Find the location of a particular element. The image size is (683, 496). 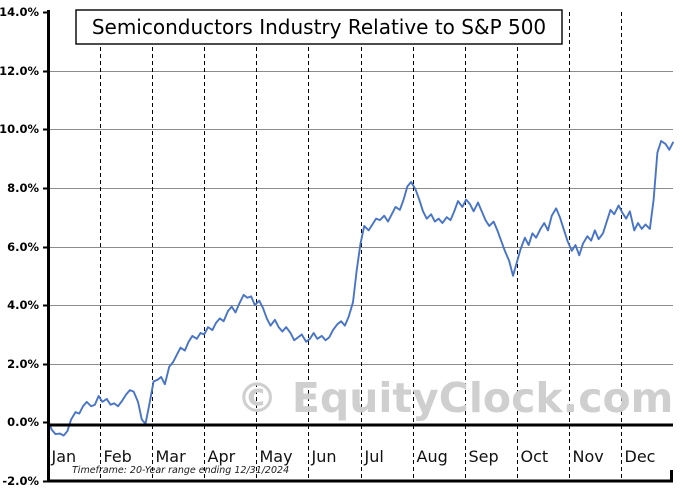

x-axis-label-aug: Aug is located at coordinates (432, 456).